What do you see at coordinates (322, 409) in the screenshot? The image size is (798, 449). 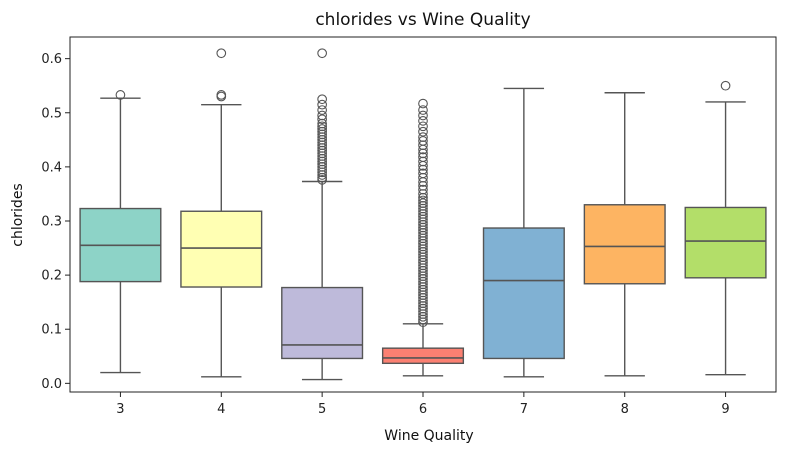 I see `x-tick-label-5: 5` at bounding box center [322, 409].